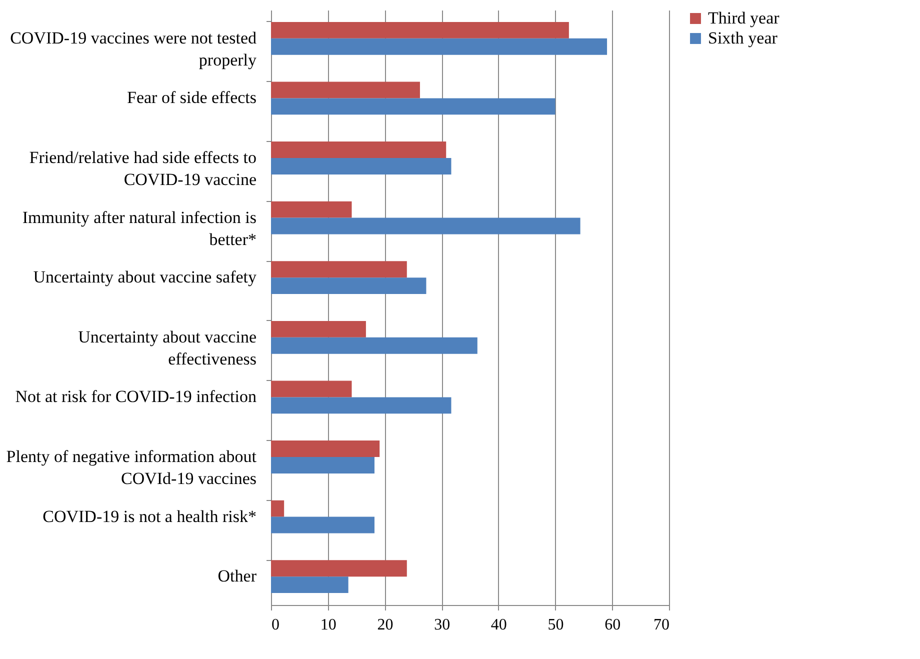  What do you see at coordinates (191, 98) in the screenshot?
I see `y-tick-label: Fear of side effects` at bounding box center [191, 98].